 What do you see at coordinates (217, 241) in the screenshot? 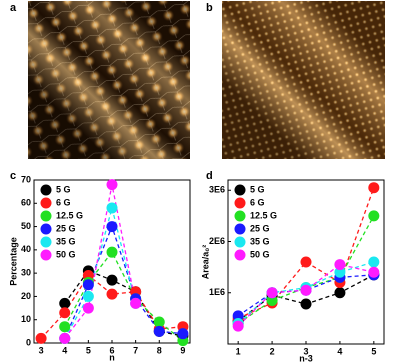
I see `y-tick-label: 2E6` at bounding box center [217, 241].